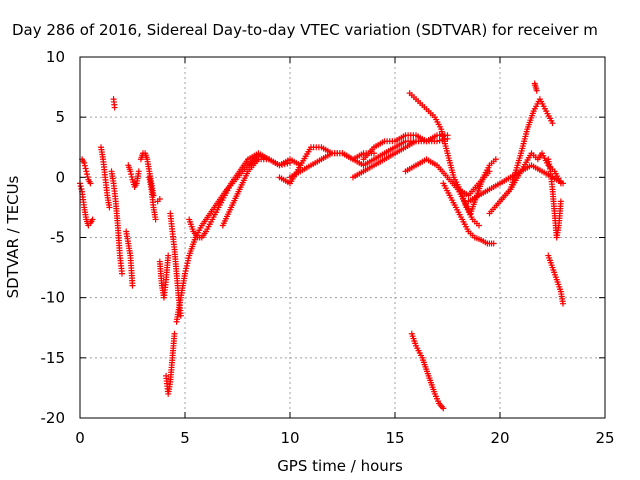 Image resolution: width=640 pixels, height=480 pixels. Describe the element at coordinates (53, 418) in the screenshot. I see `y-tick-label: -20` at that location.